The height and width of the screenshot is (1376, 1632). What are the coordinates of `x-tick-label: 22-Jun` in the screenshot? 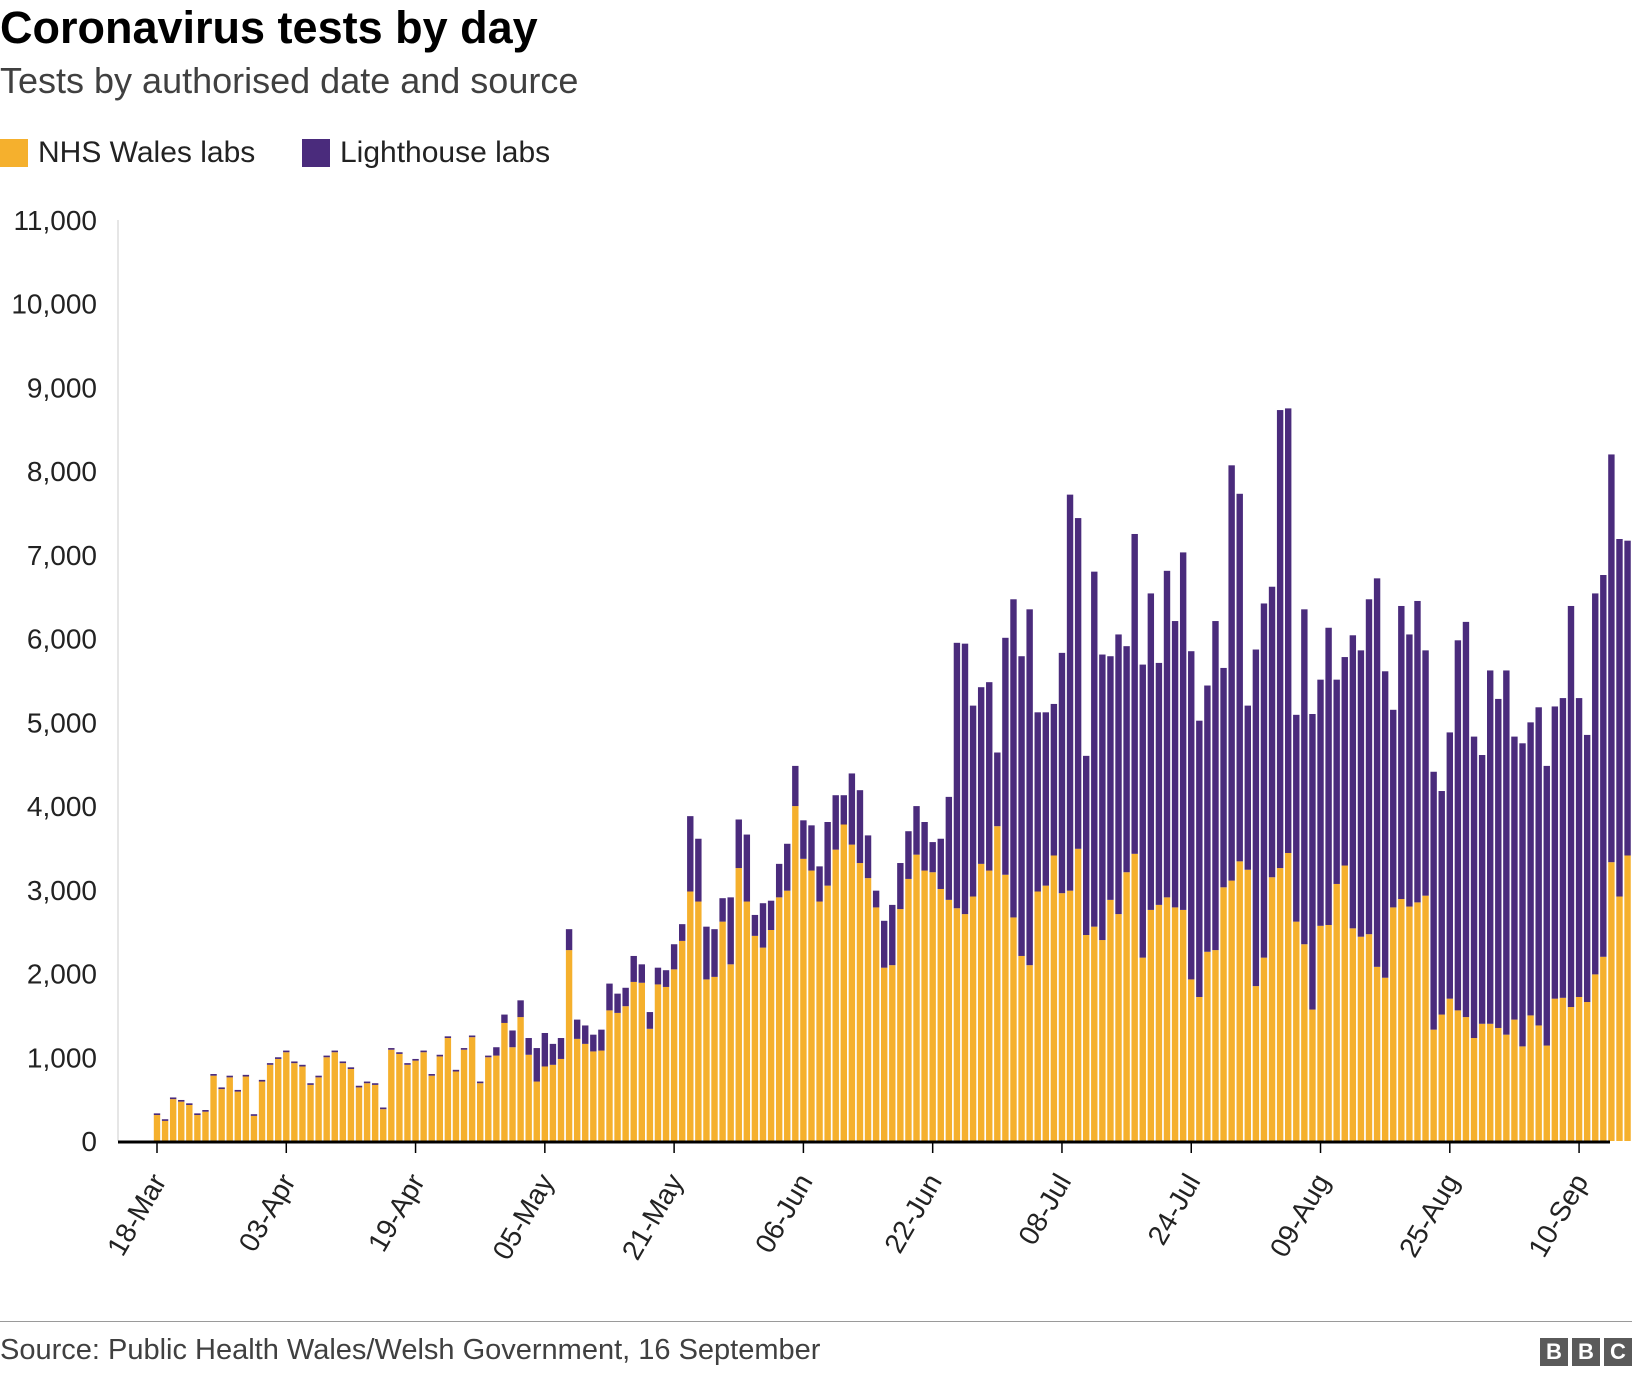 It's located at (913, 1214).